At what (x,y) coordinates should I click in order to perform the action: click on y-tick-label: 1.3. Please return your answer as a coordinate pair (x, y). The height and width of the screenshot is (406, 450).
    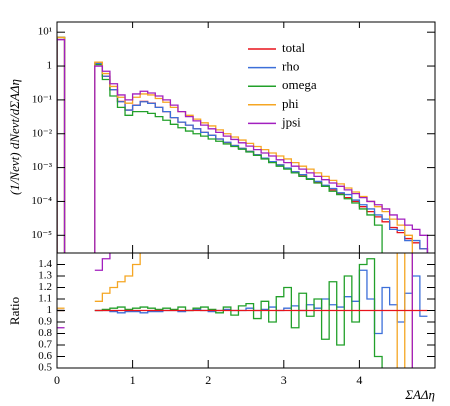
    Looking at the image, I should click on (45, 276).